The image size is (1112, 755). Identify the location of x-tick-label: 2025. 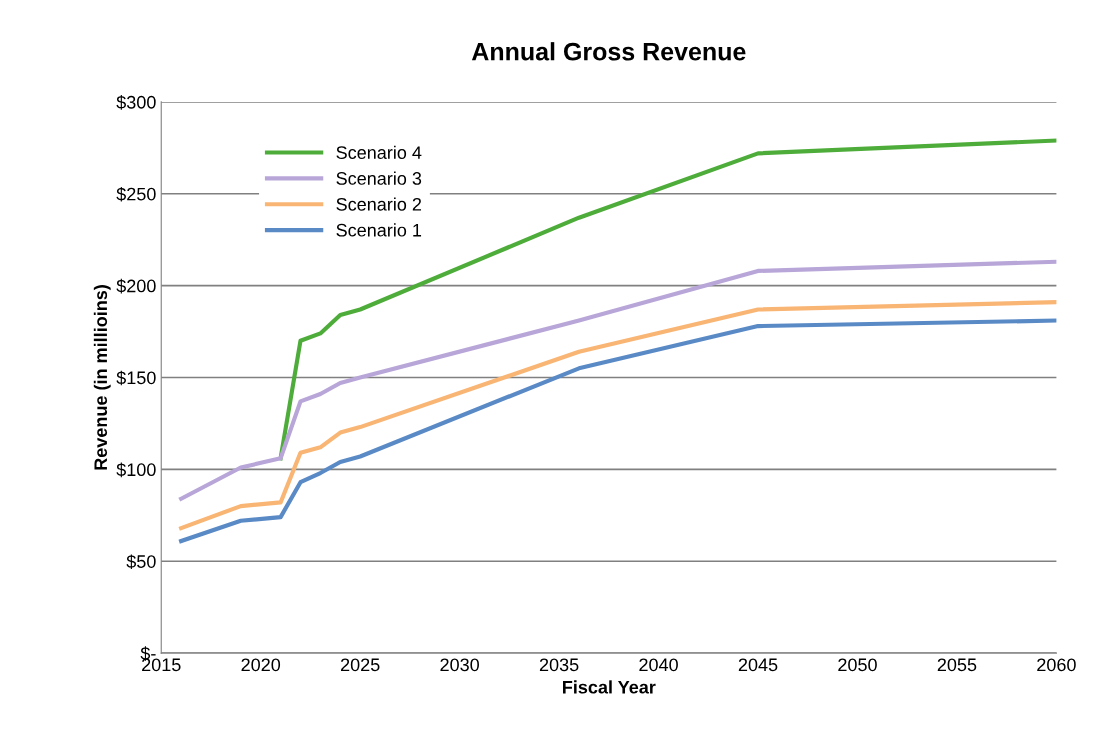
(360, 665).